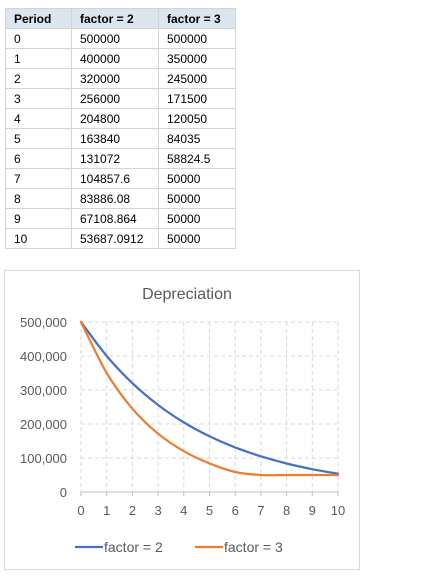 The width and height of the screenshot is (438, 586). Describe the element at coordinates (197, 138) in the screenshot. I see `cell-factor-3: 84035` at that location.